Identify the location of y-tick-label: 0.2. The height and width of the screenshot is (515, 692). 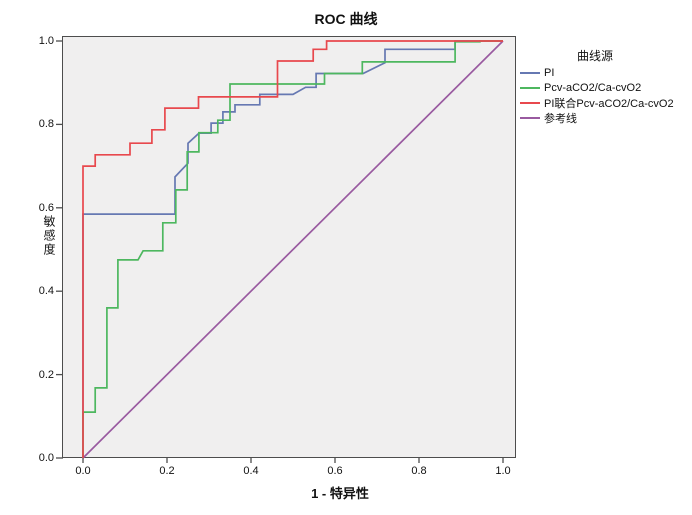
(46, 374).